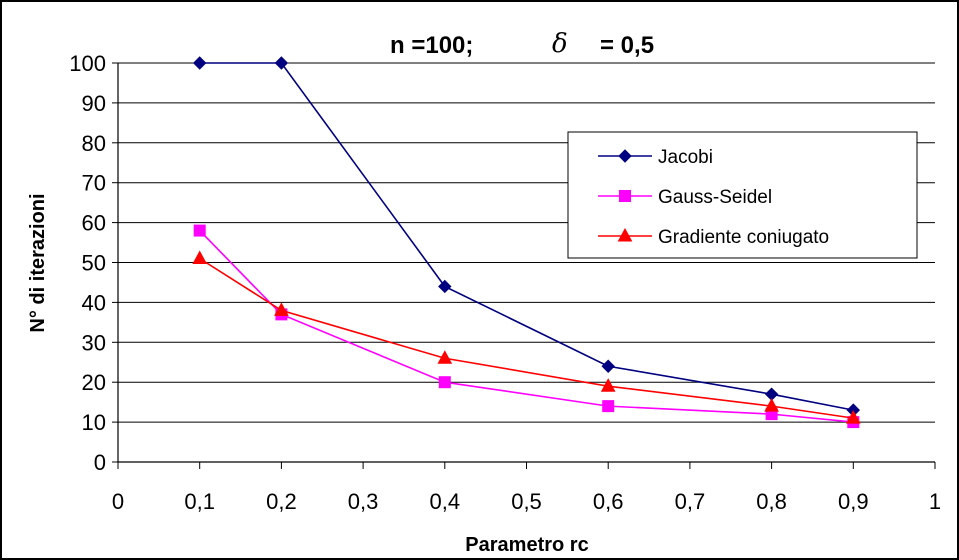 The height and width of the screenshot is (560, 959). I want to click on y-tick-label: 90, so click(94, 103).